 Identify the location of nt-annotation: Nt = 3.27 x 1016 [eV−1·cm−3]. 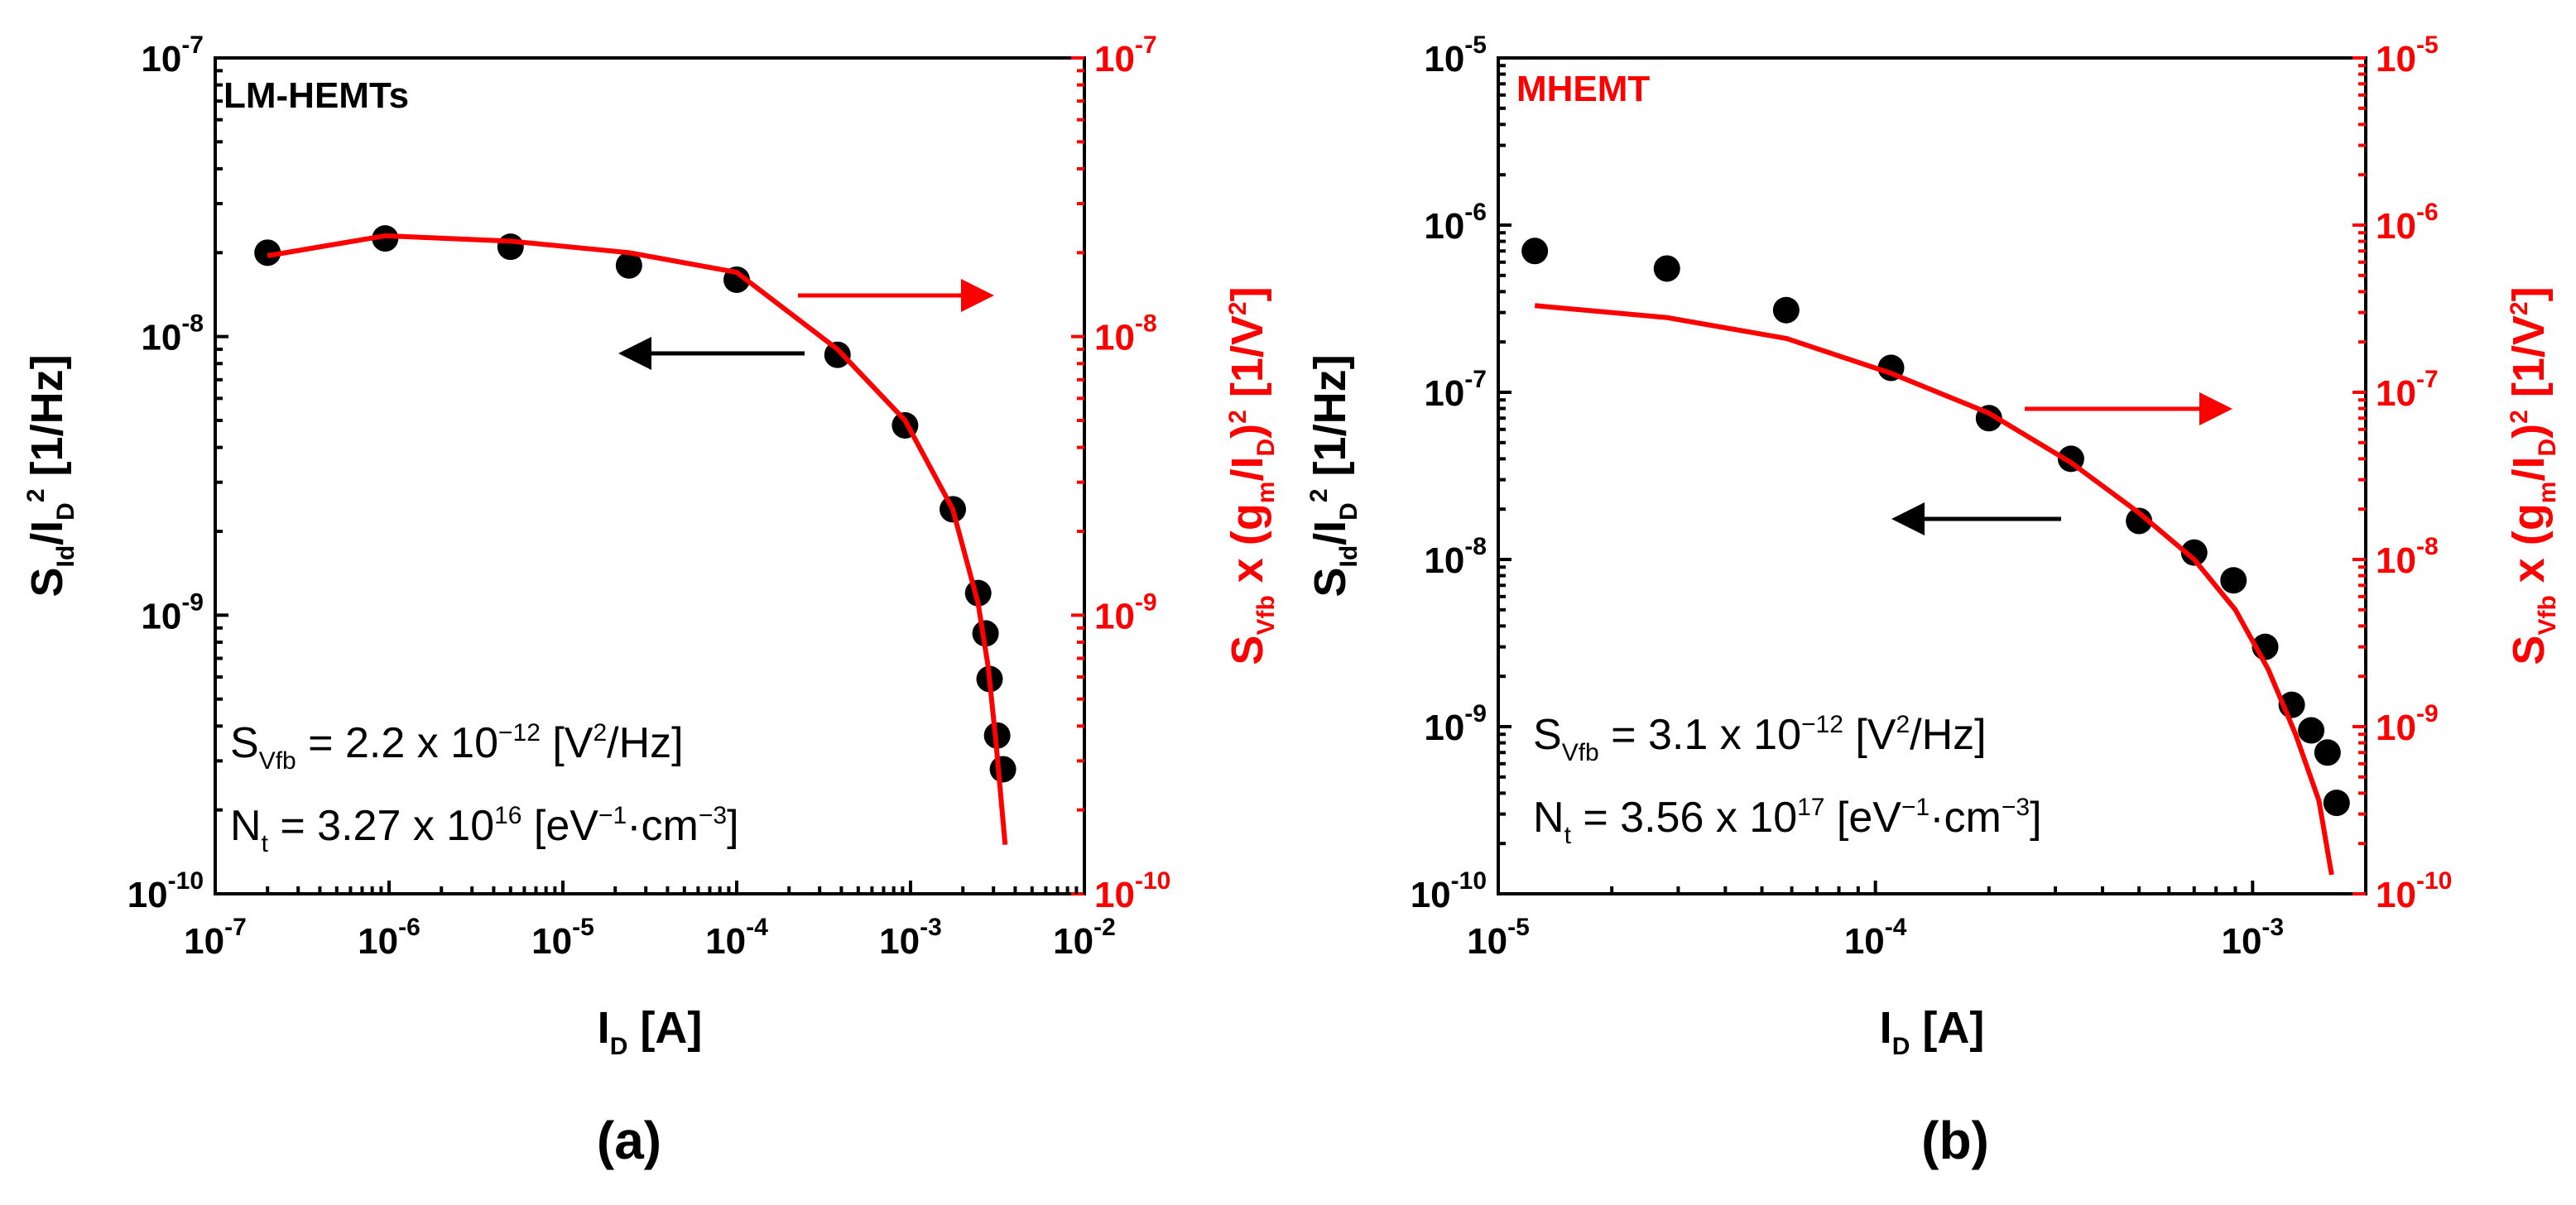
(484, 829).